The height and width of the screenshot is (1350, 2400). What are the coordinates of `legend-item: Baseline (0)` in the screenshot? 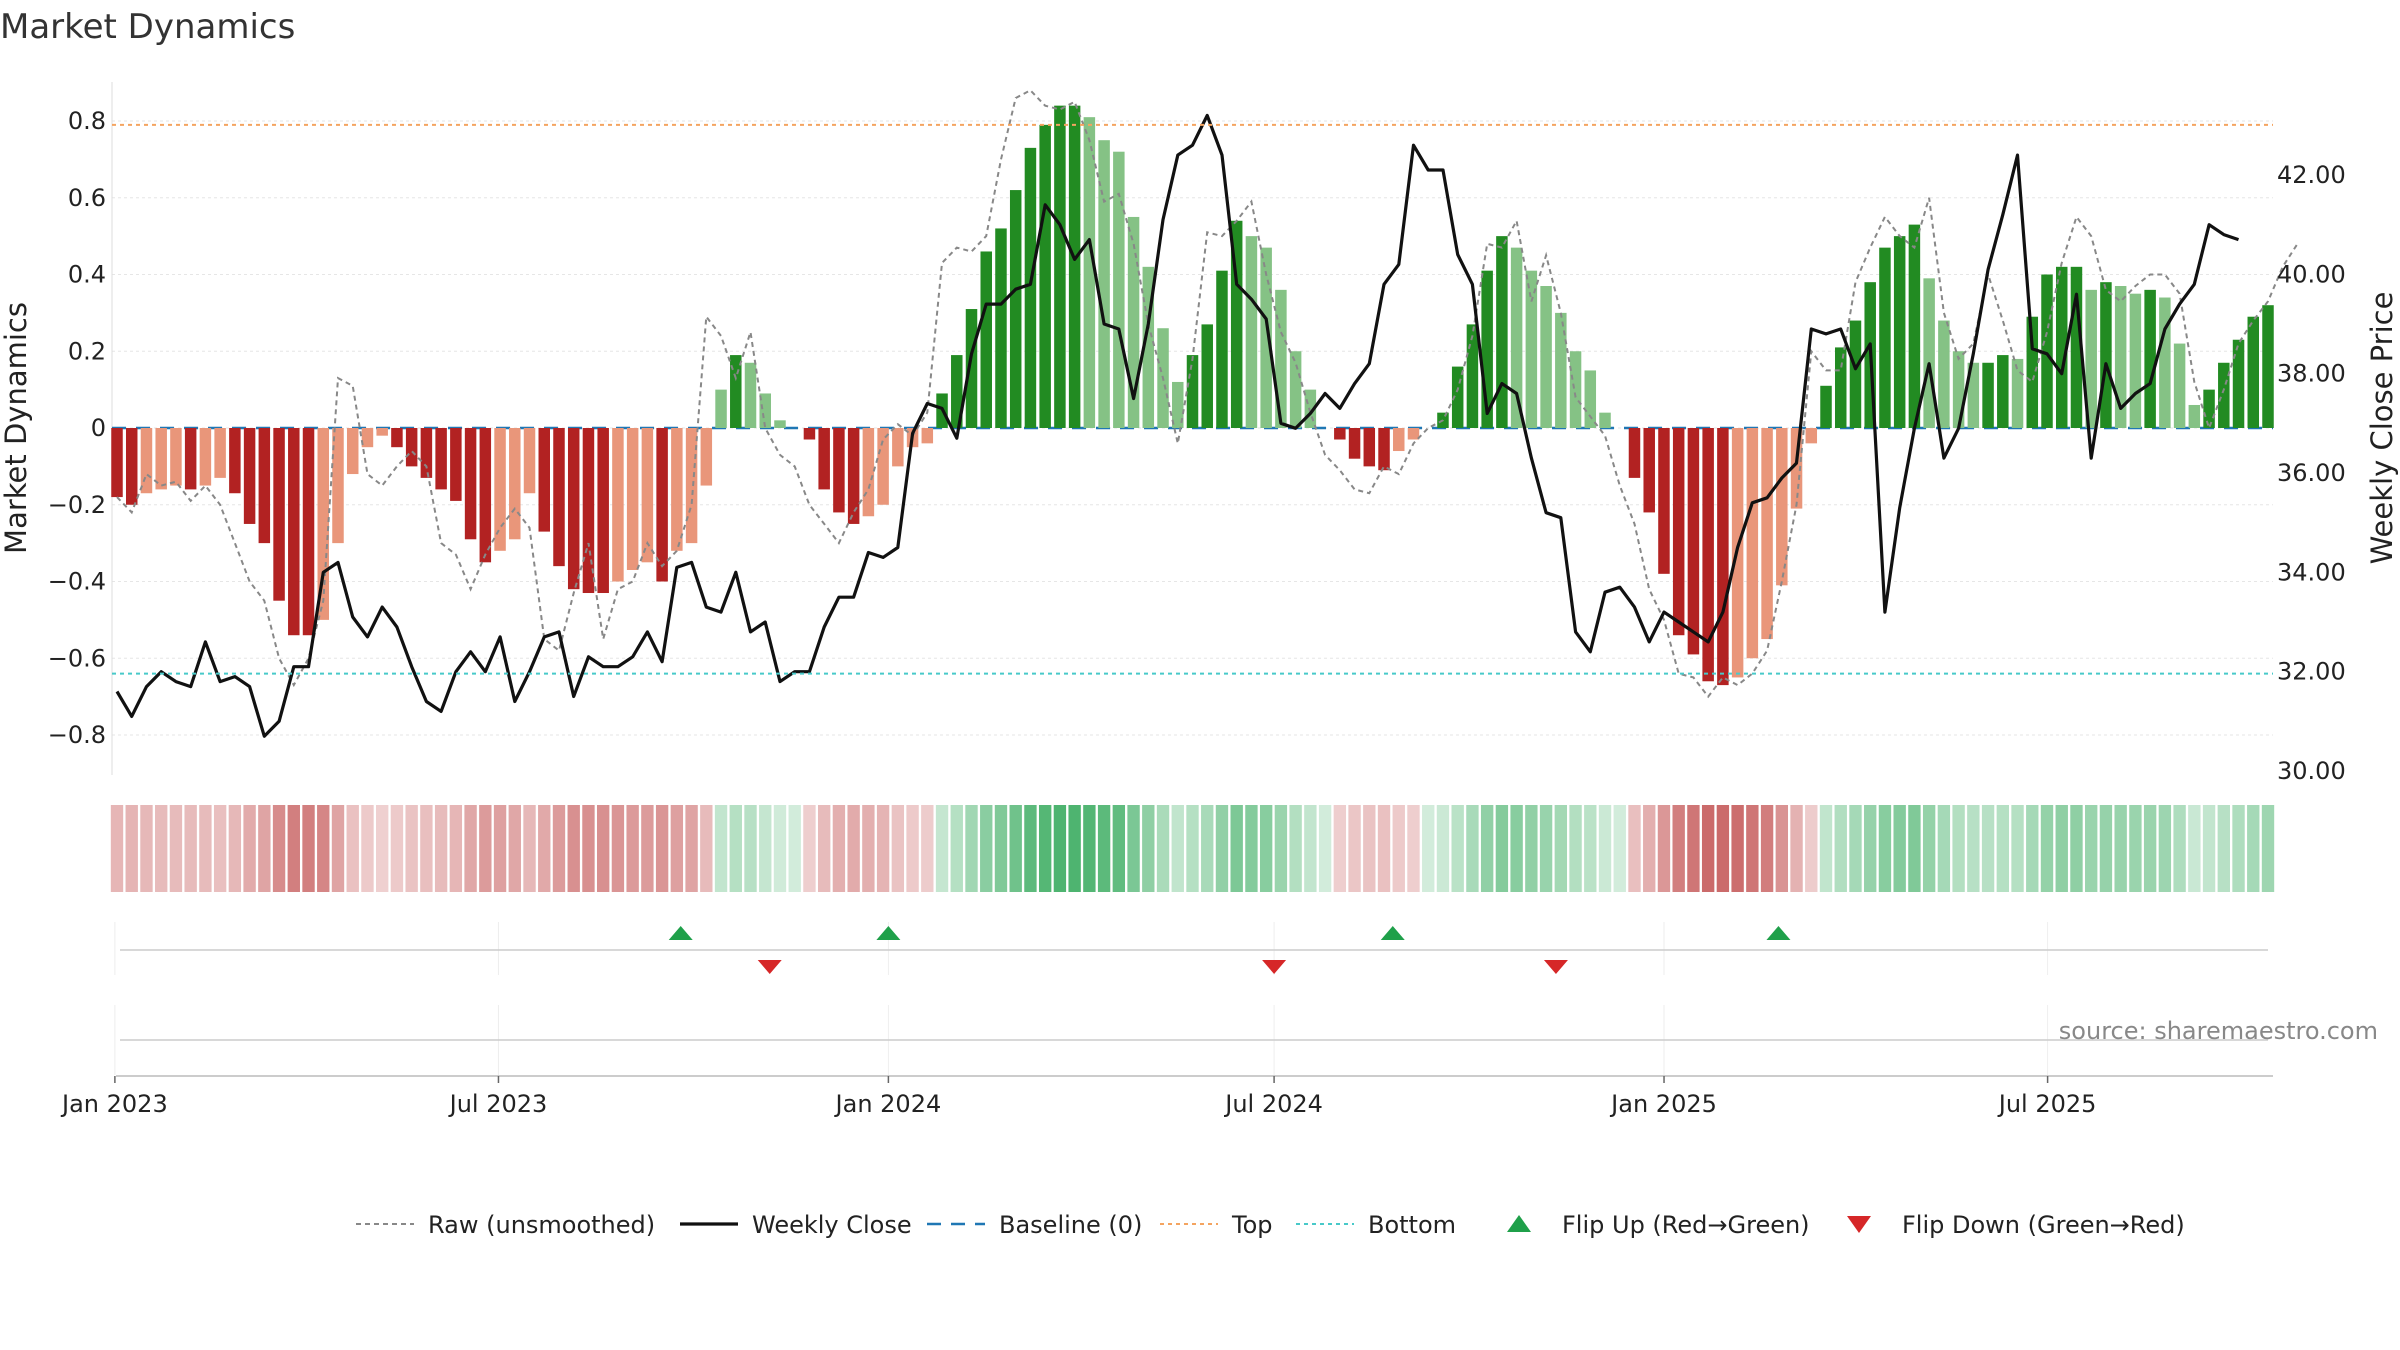 It's located at (1034, 1225).